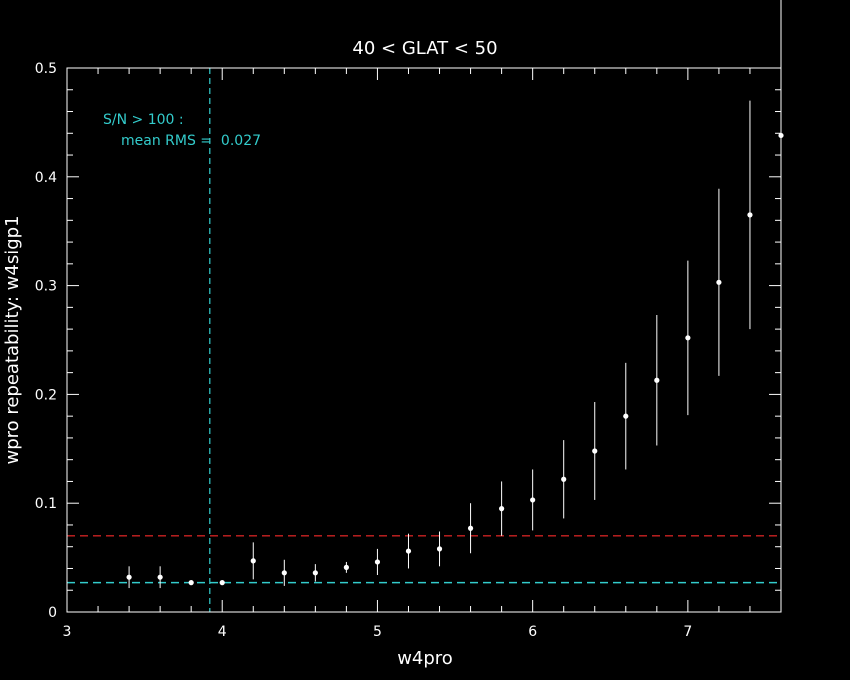 This screenshot has width=850, height=680. Describe the element at coordinates (52, 613) in the screenshot. I see `y-tick-label: 0` at that location.